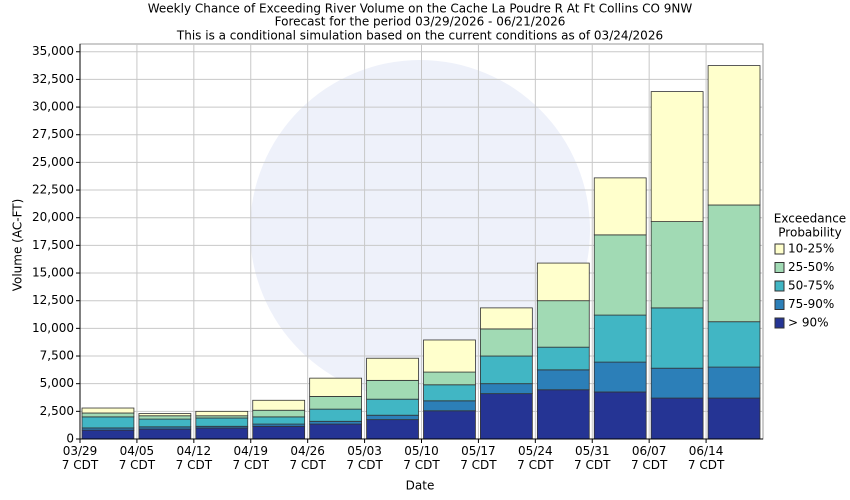 The image size is (850, 500). What do you see at coordinates (421, 451) in the screenshot?
I see `x-tick-label-line: 05/10` at bounding box center [421, 451].